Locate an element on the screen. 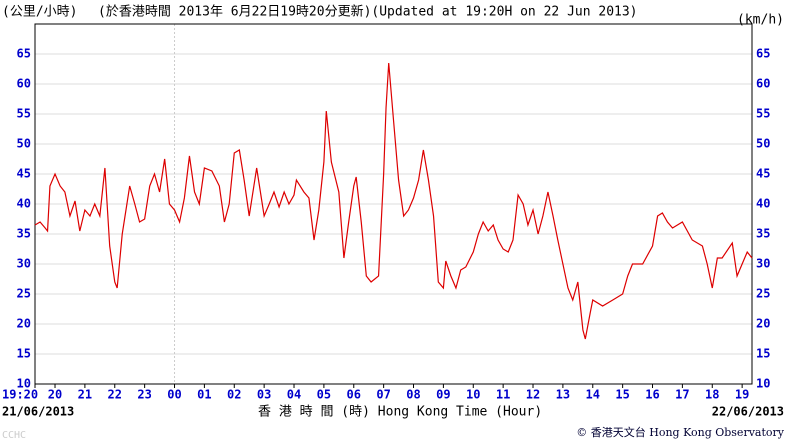 This screenshot has width=786, height=442. date-end: 22/06/2013 is located at coordinates (748, 412).